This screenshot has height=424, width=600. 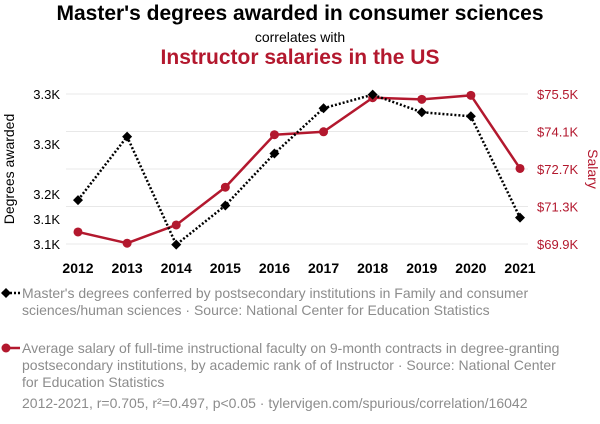 What do you see at coordinates (558, 132) in the screenshot?
I see `y-right-tick-label: $74.1K` at bounding box center [558, 132].